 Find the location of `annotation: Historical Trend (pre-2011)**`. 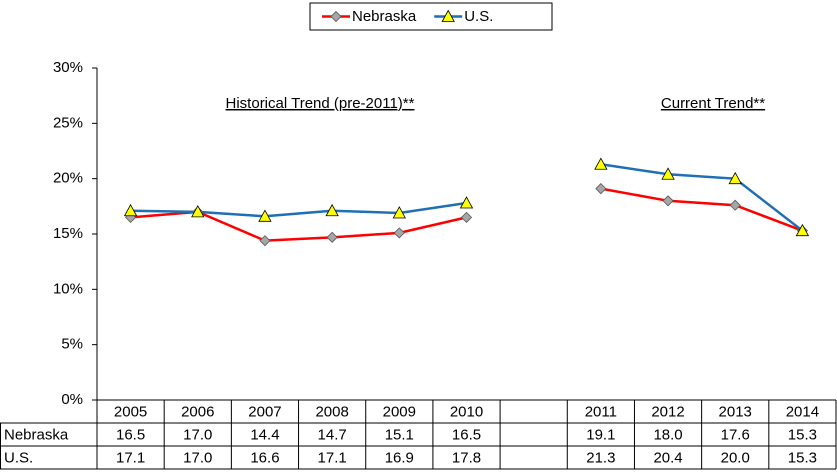

annotation: Historical Trend (pre-2011)** is located at coordinates (320, 103).